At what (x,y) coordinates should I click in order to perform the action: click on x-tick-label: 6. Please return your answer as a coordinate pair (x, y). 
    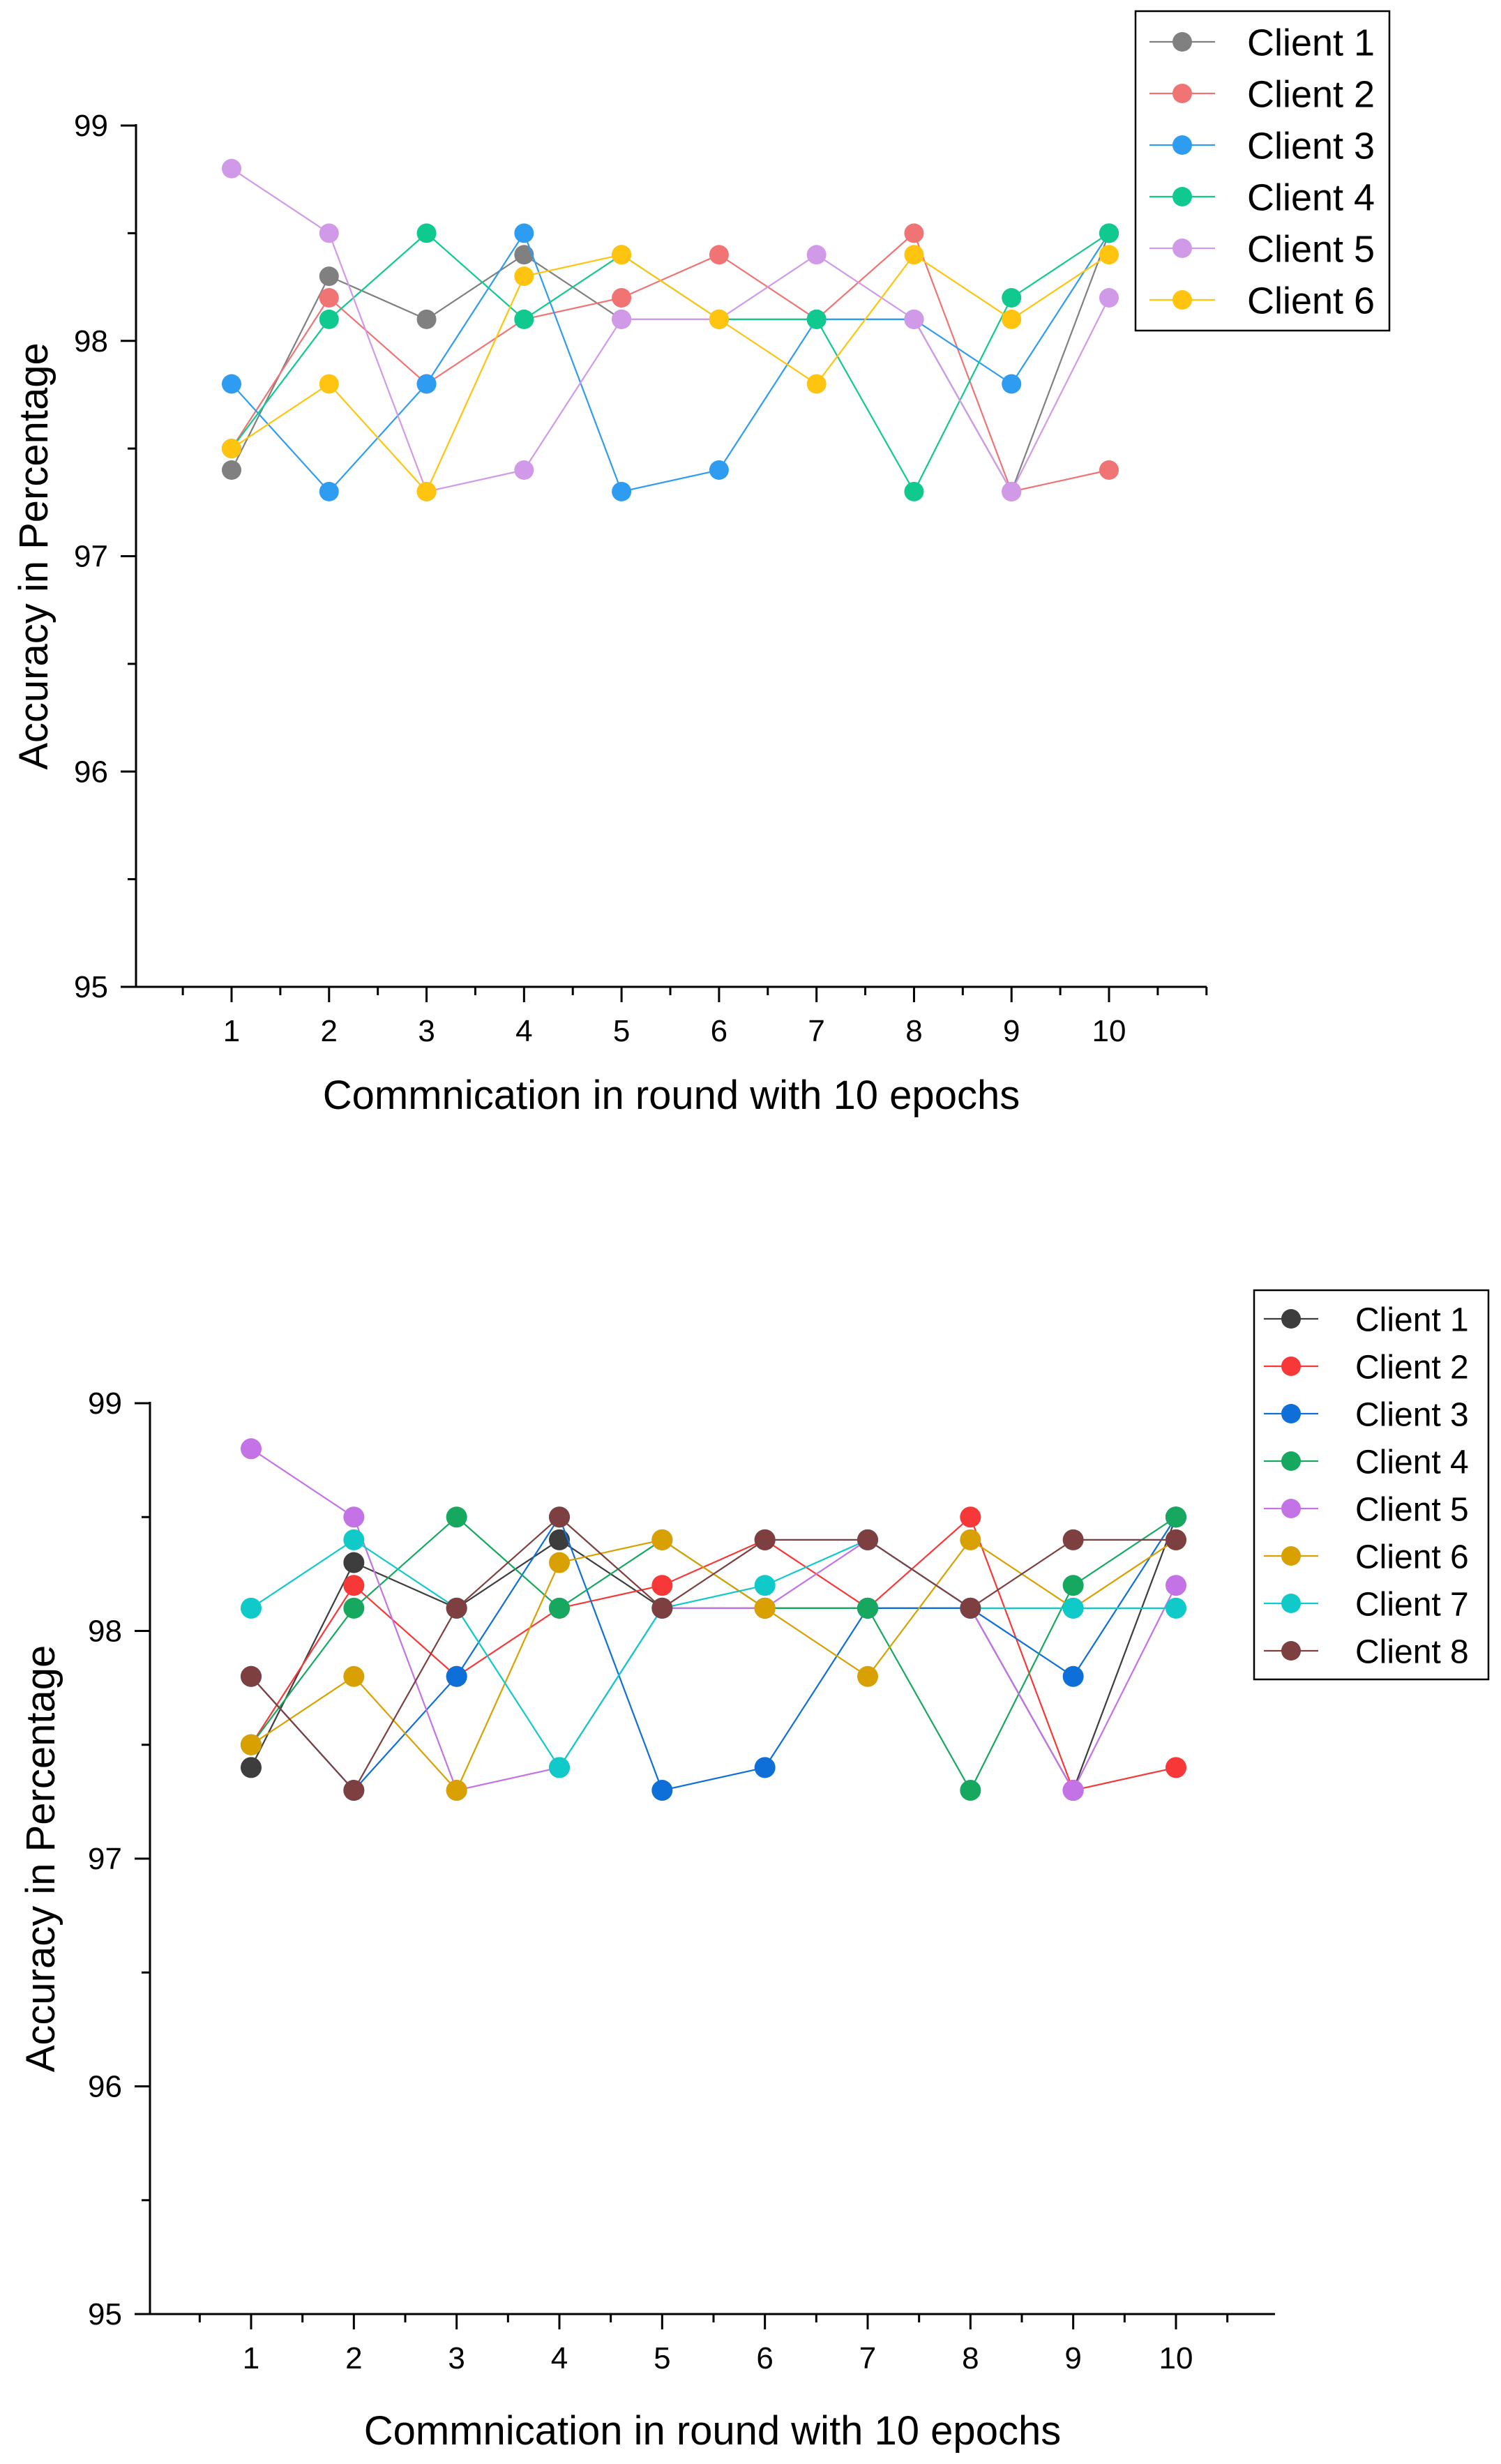
    Looking at the image, I should click on (719, 1031).